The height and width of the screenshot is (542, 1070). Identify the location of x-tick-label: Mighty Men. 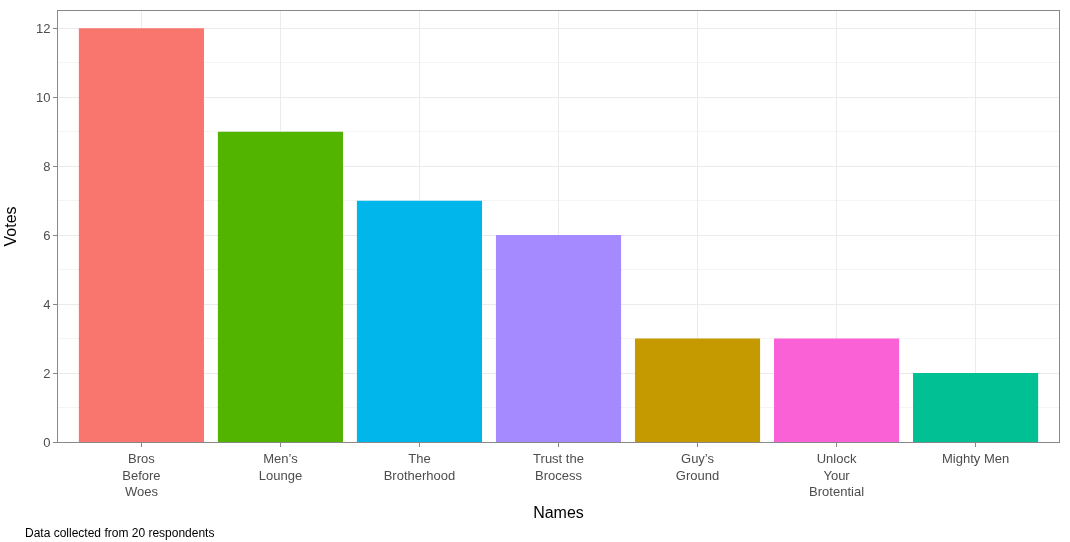
(975, 458).